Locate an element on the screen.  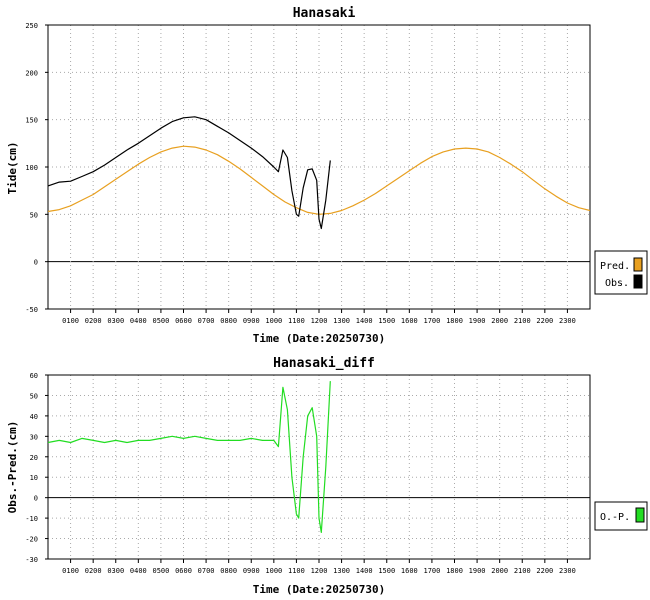
legend: Pred. Obs. is located at coordinates (621, 272).